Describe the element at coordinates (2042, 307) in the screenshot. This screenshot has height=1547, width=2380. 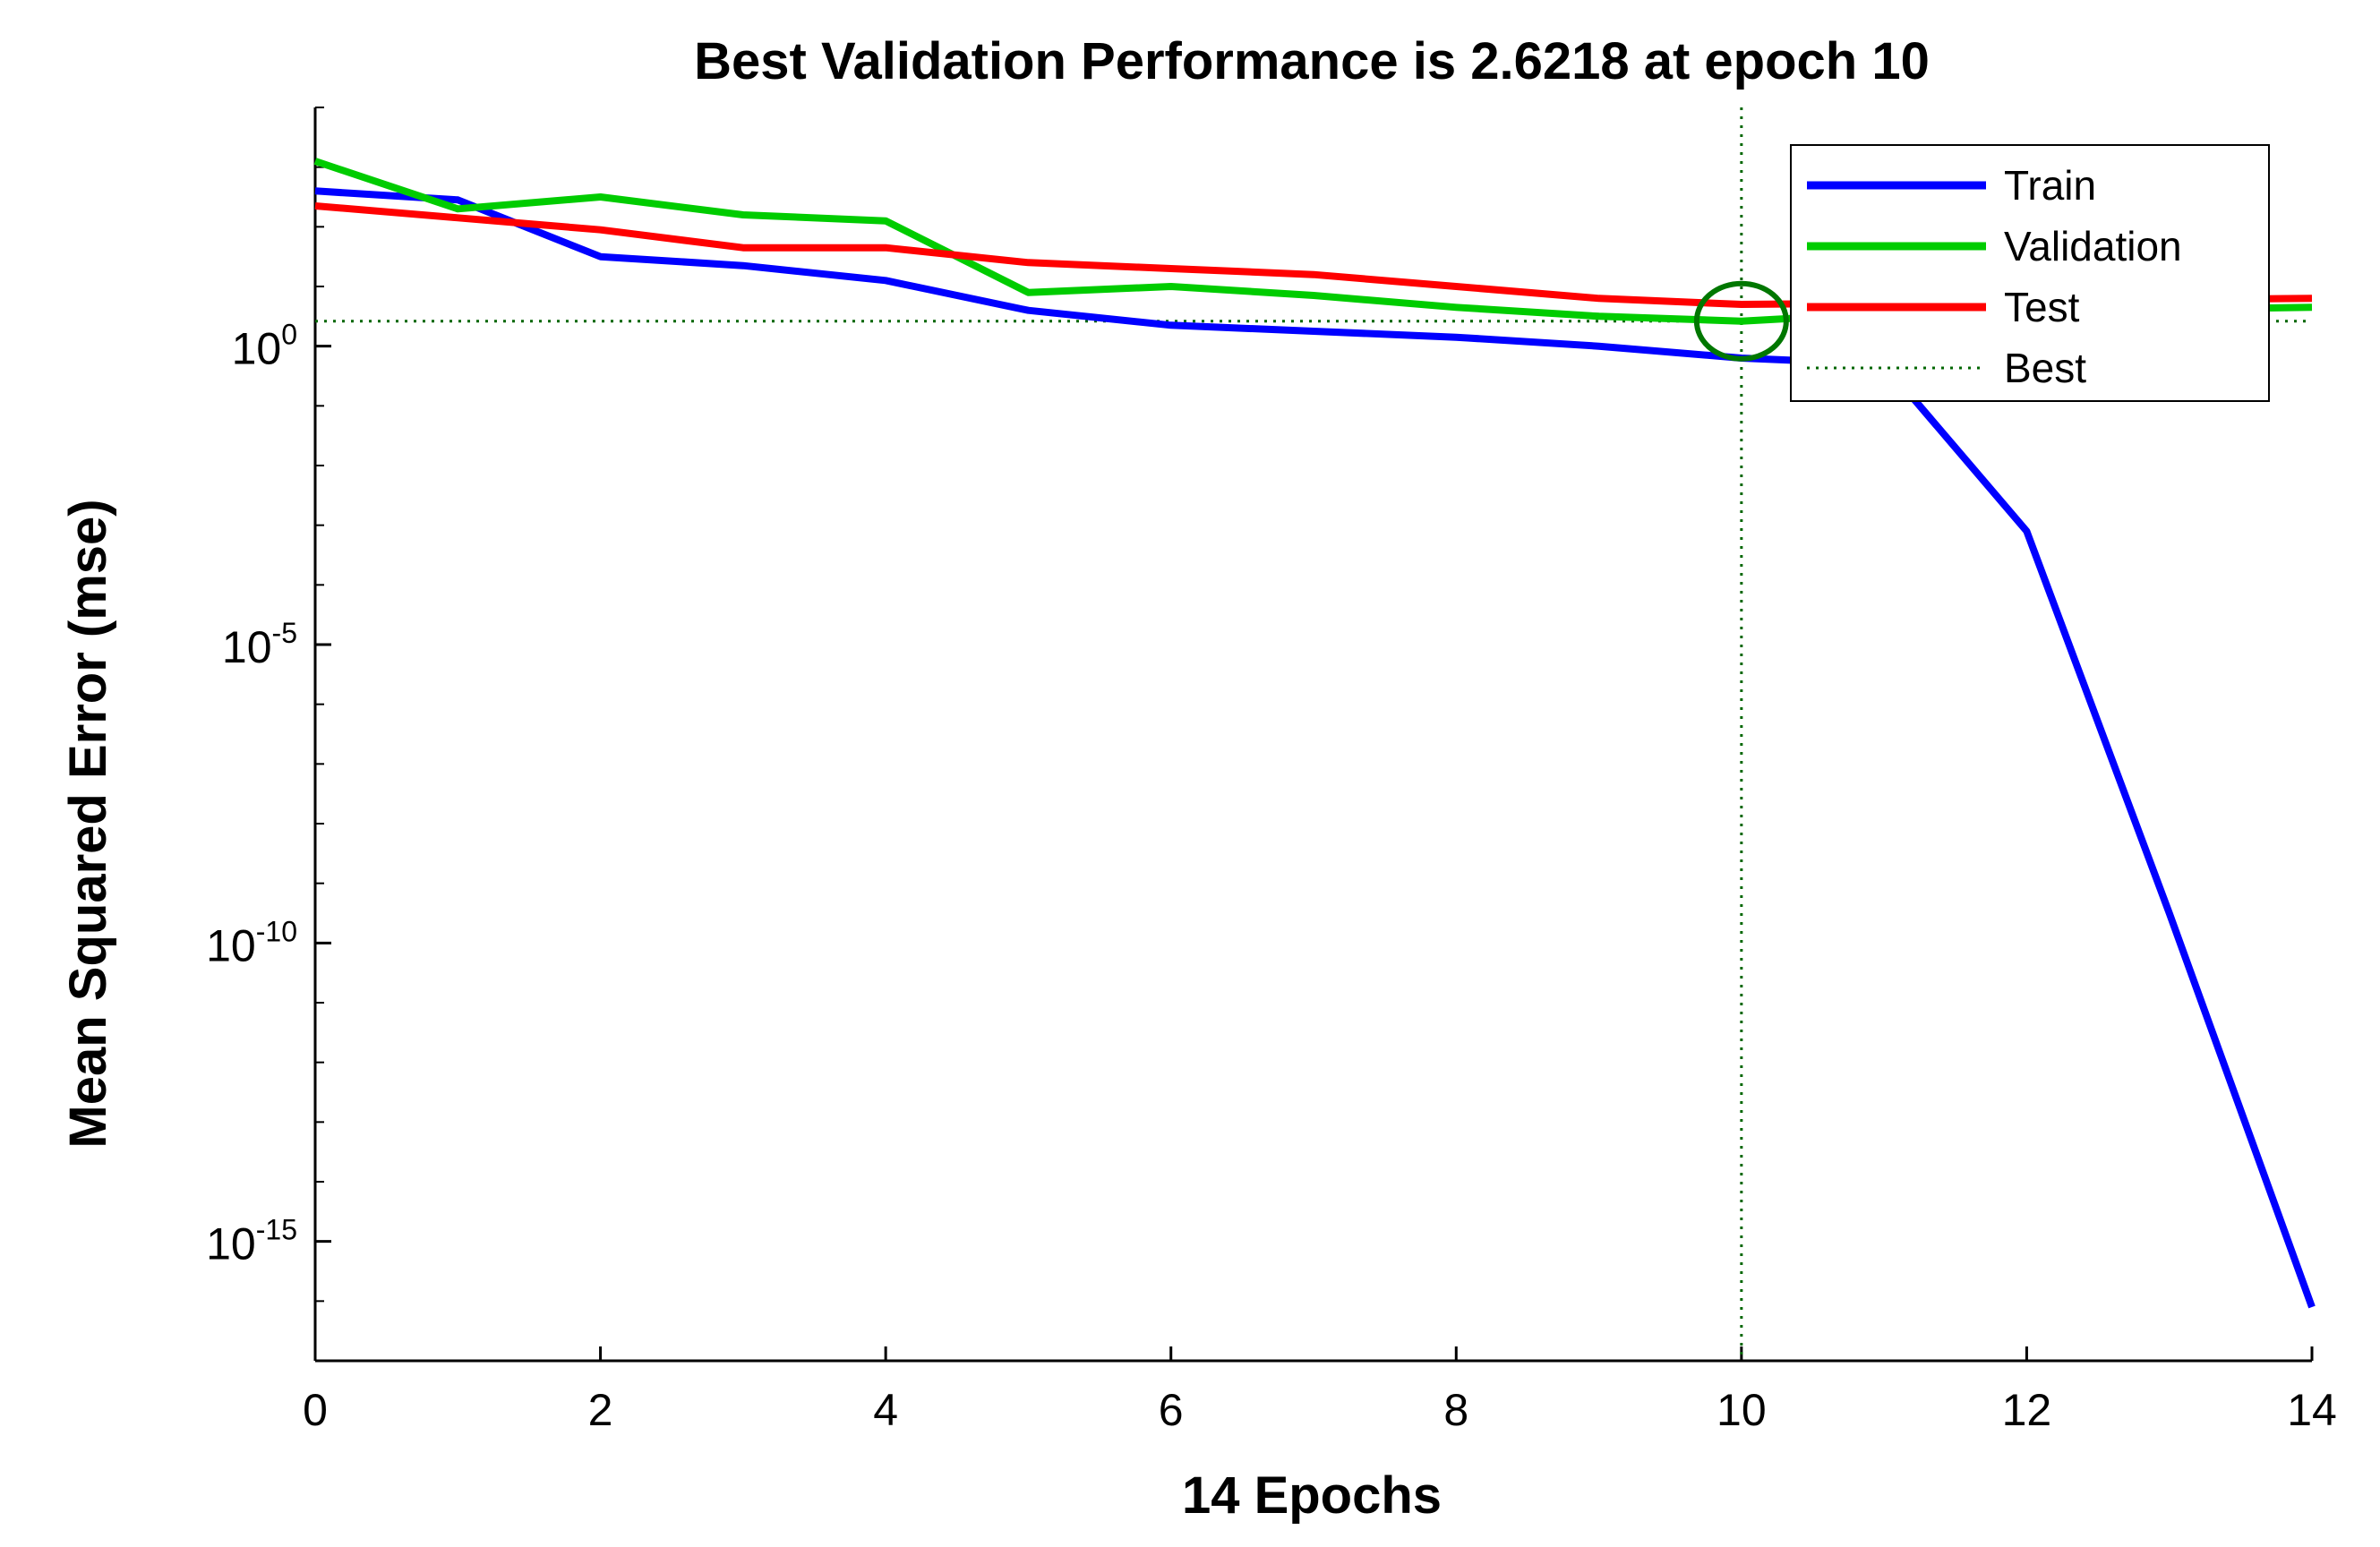
I see `legend-label-test: Test` at that location.